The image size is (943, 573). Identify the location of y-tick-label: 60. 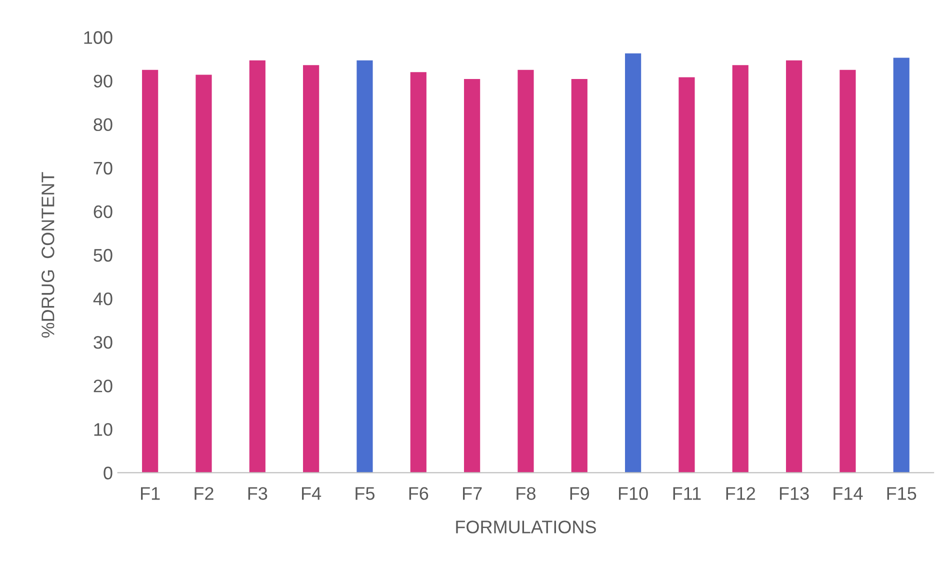
(103, 211).